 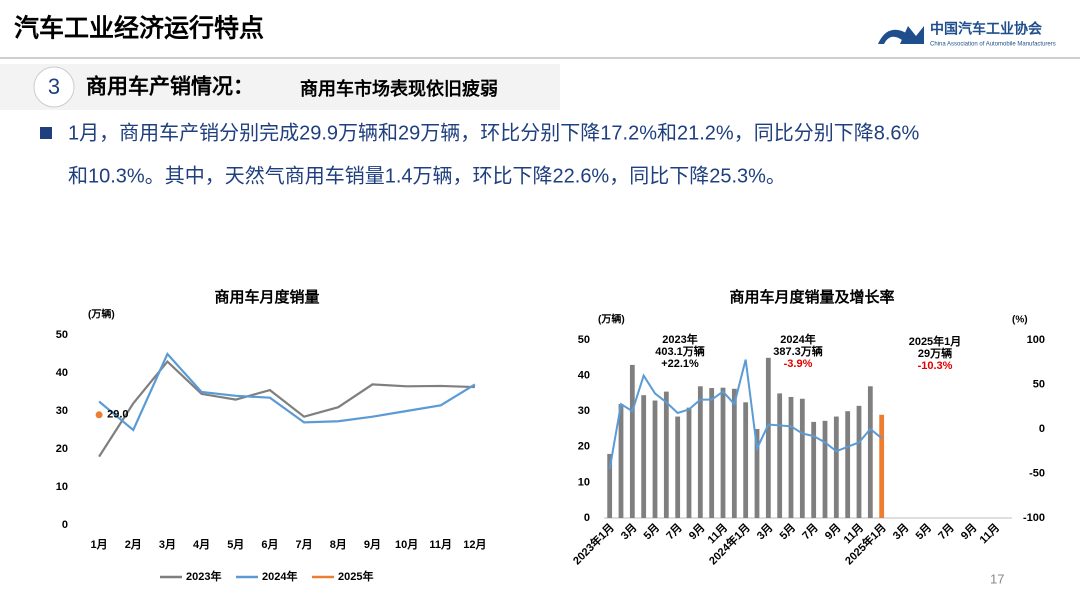 What do you see at coordinates (99, 544) in the screenshot?
I see `x-tick-label: 1月` at bounding box center [99, 544].